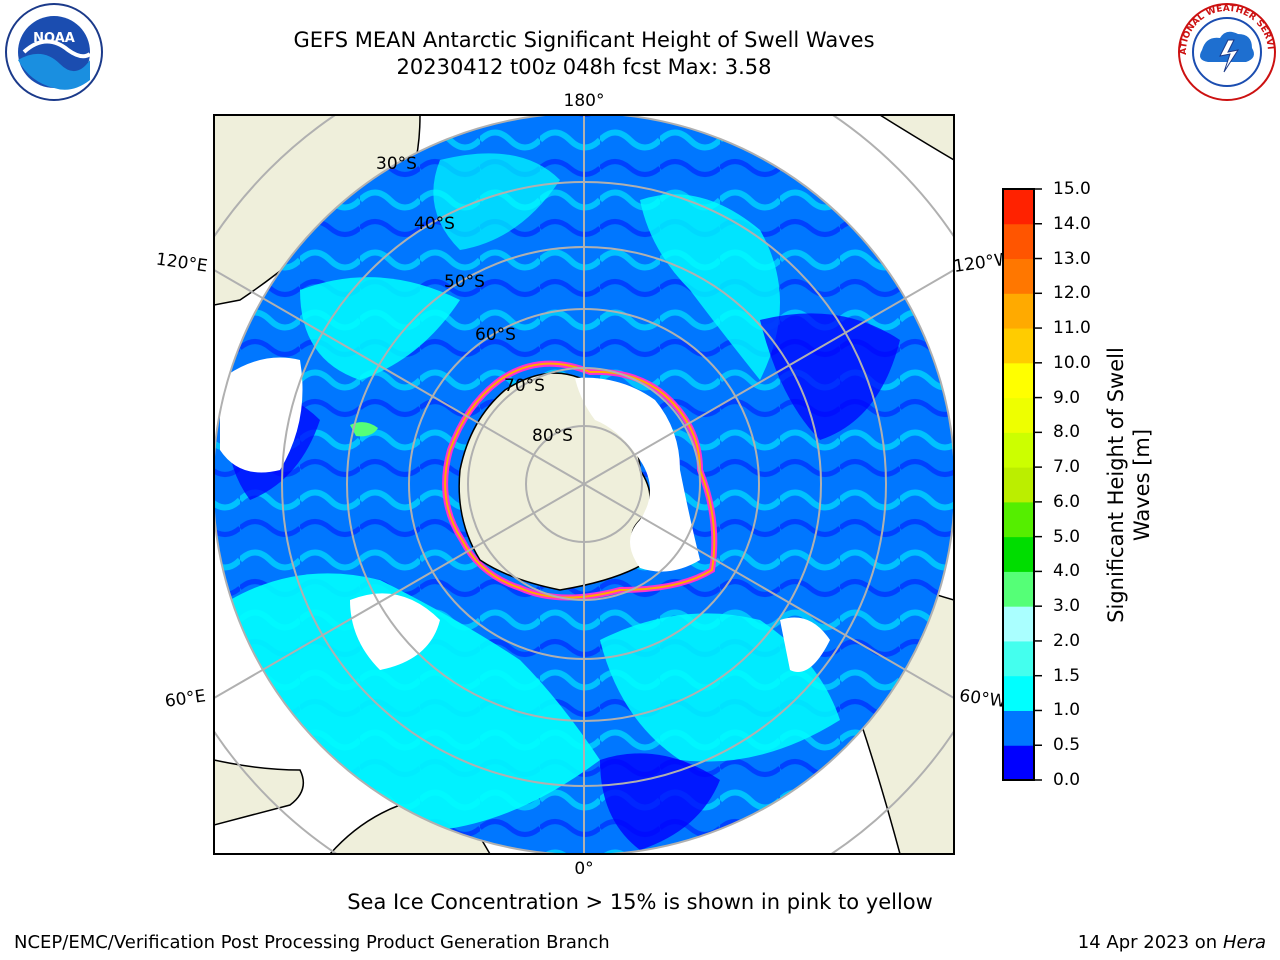  I want to click on lon-label-0: 0°, so click(583, 869).